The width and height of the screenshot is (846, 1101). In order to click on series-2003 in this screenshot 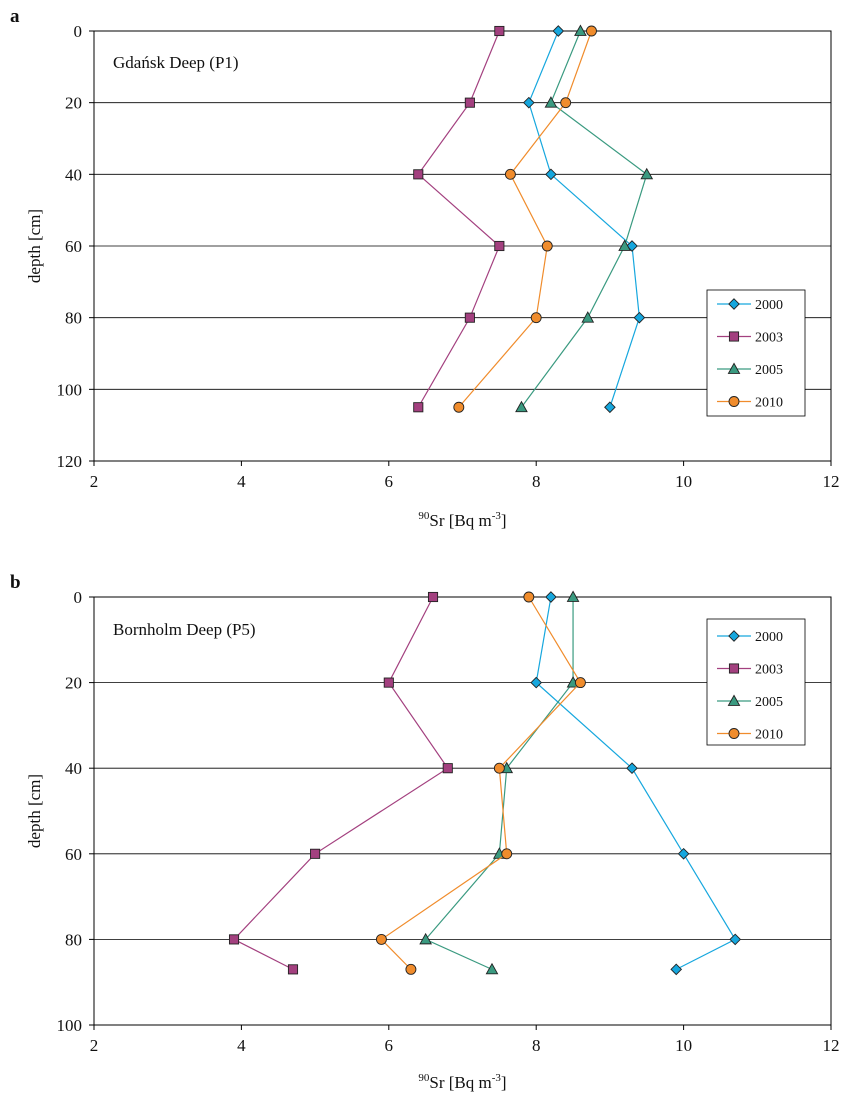, I will do `click(459, 219)`.